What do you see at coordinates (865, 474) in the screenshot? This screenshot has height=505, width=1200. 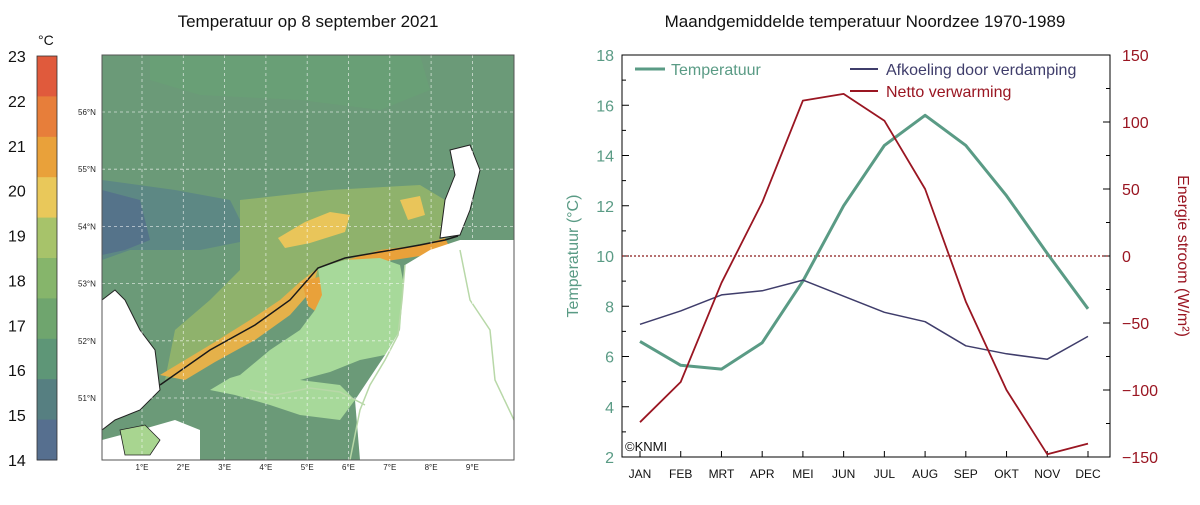 I see `x-axis-tick-labels: JAN FEB MRT APR MEI JUN JUL AUG SEP OKT NOV DEC` at bounding box center [865, 474].